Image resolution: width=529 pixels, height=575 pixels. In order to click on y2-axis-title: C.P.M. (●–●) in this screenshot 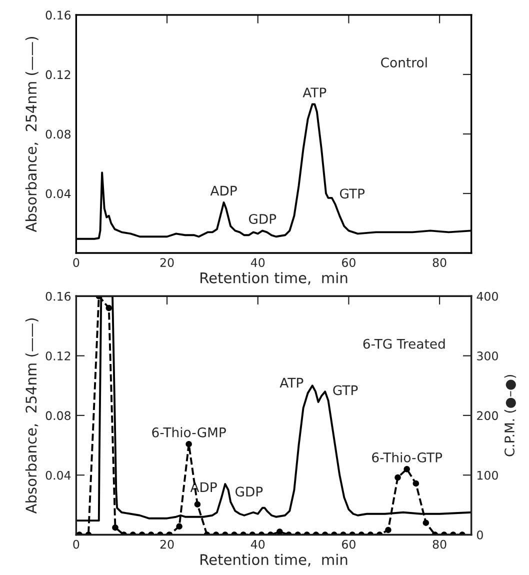, I will do `click(510, 415)`.